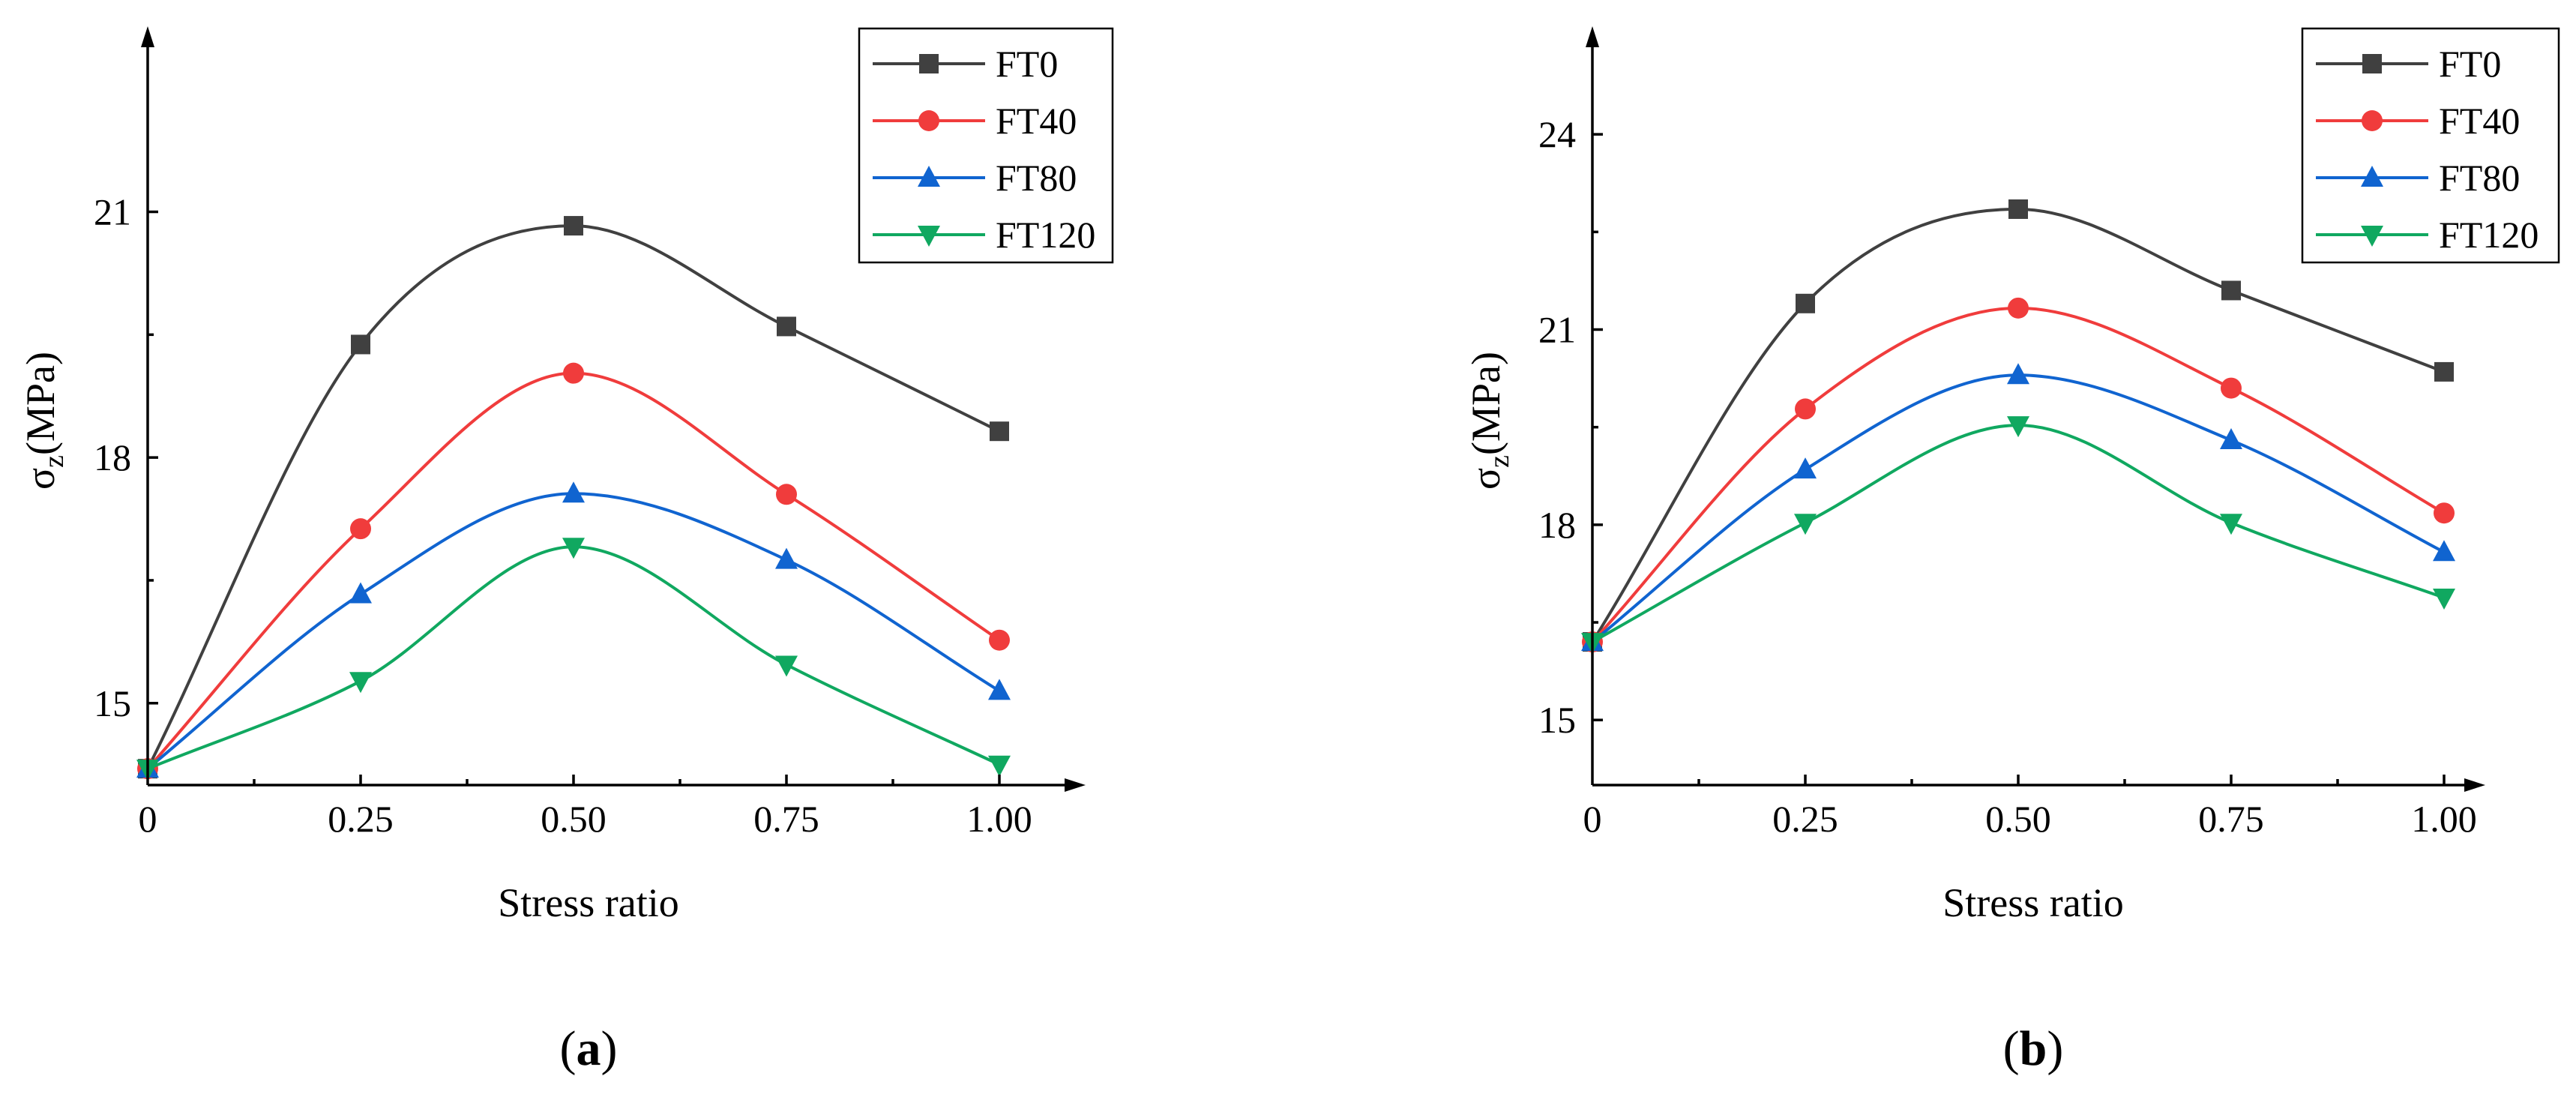 The image size is (2576, 1097). I want to click on legend-box, so click(986, 145).